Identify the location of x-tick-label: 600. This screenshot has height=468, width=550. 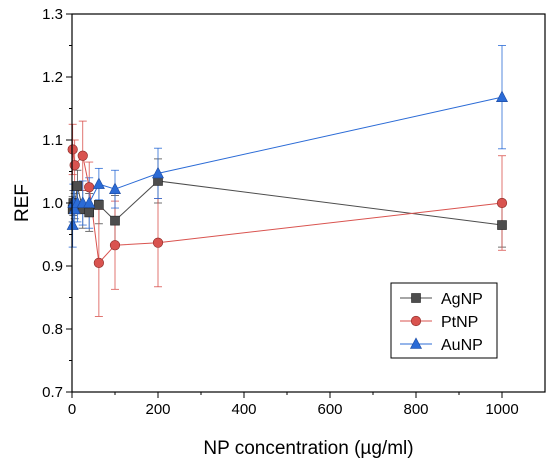
(329, 409).